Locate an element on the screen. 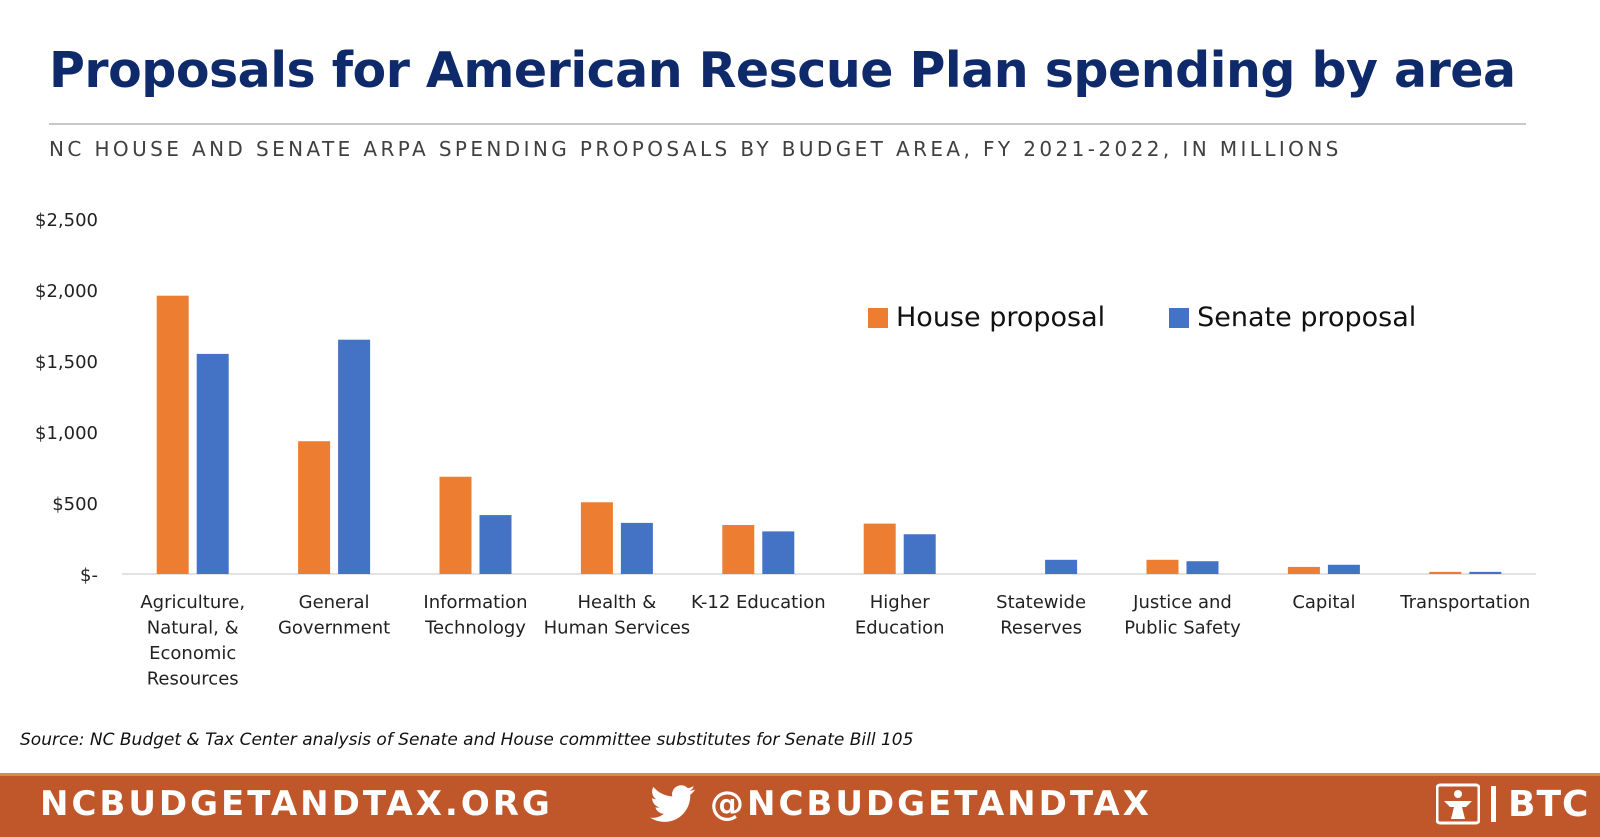 Image resolution: width=1600 pixels, height=837 pixels. y-tick-label: $2,500 is located at coordinates (66, 220).